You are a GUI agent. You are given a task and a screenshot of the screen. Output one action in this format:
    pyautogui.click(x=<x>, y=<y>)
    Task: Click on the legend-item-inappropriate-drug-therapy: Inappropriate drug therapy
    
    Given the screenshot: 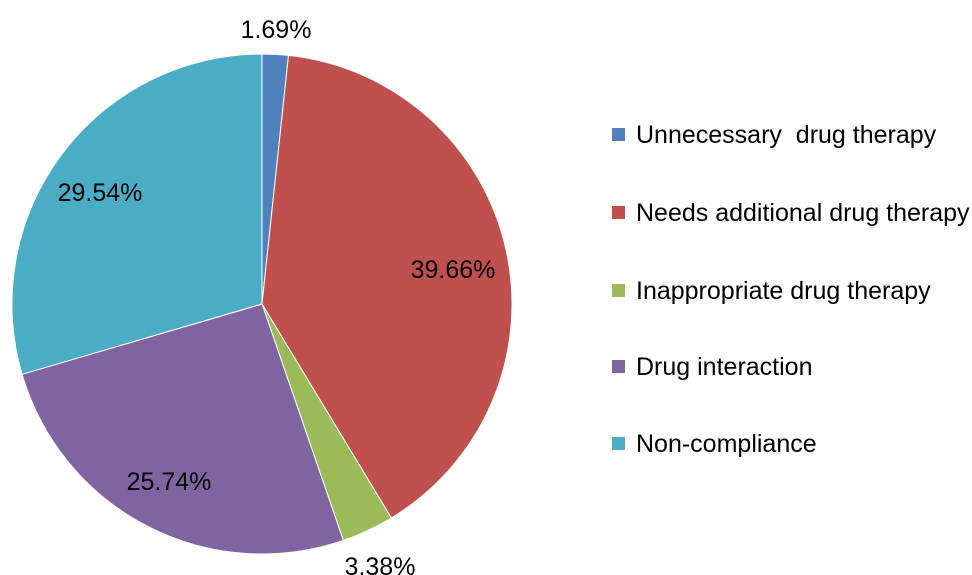 What is the action you would take?
    pyautogui.click(x=792, y=291)
    